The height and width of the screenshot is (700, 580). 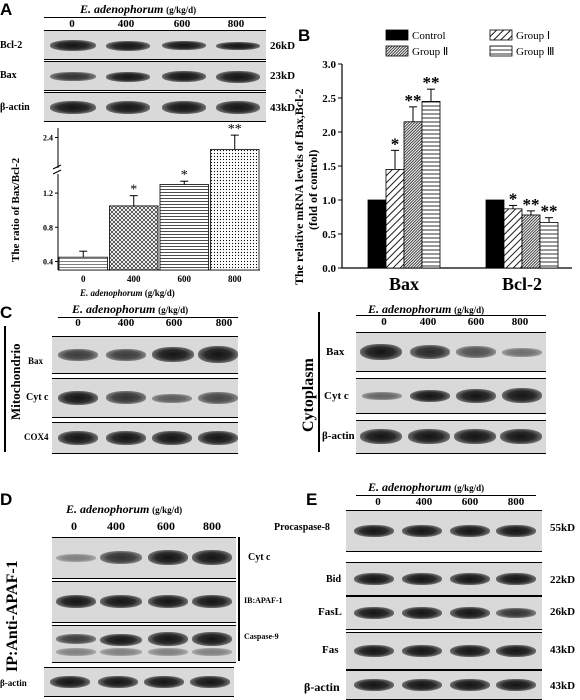 What do you see at coordinates (444, 651) in the screenshot?
I see `blot-e-fas` at bounding box center [444, 651].